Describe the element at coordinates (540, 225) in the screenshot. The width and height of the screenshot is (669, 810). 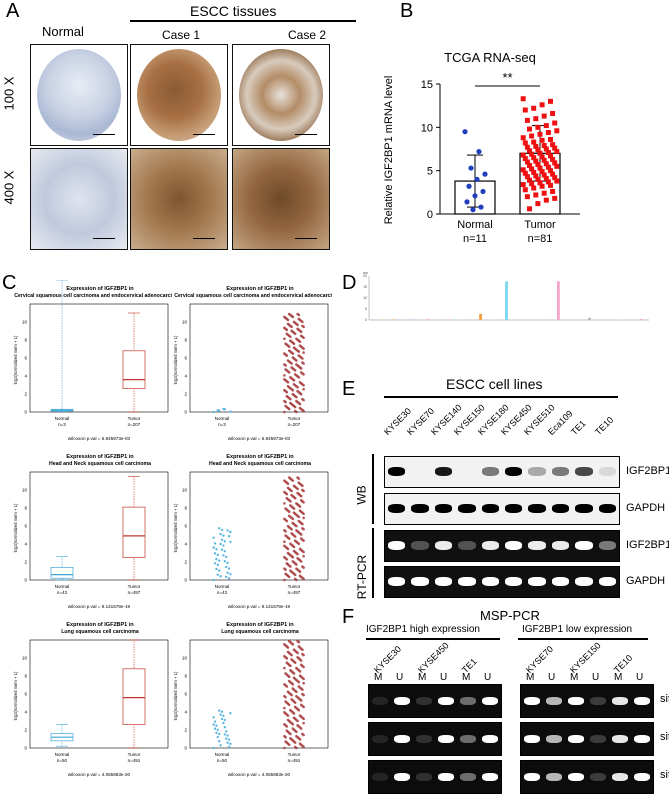
I see `x-tick-label: Tumor` at that location.